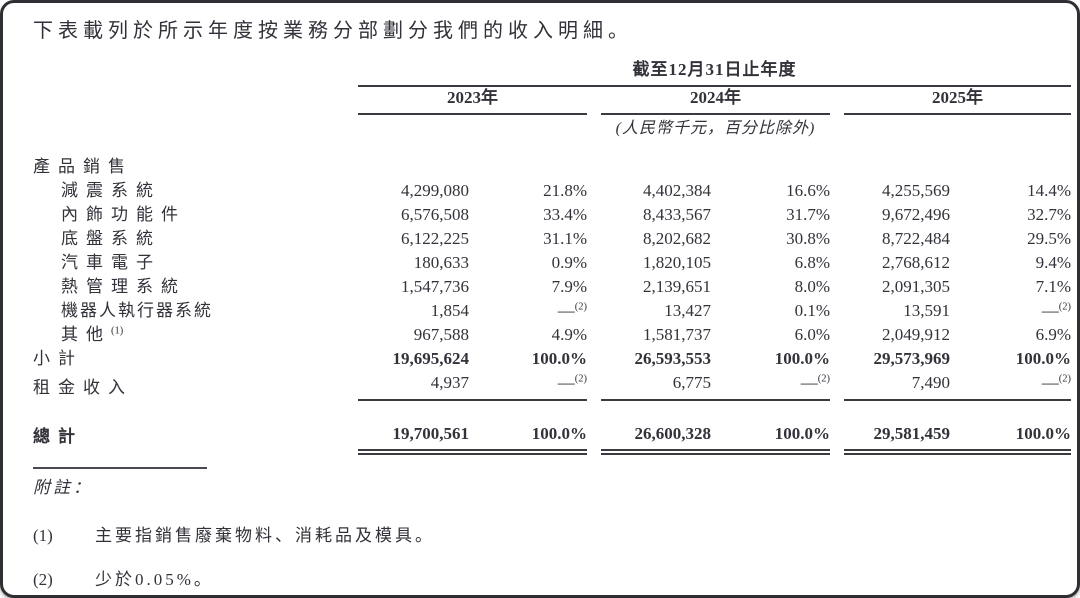 The height and width of the screenshot is (598, 1080). Describe the element at coordinates (569, 286) in the screenshot. I see `percent-cell-2023: 7.9%` at that location.